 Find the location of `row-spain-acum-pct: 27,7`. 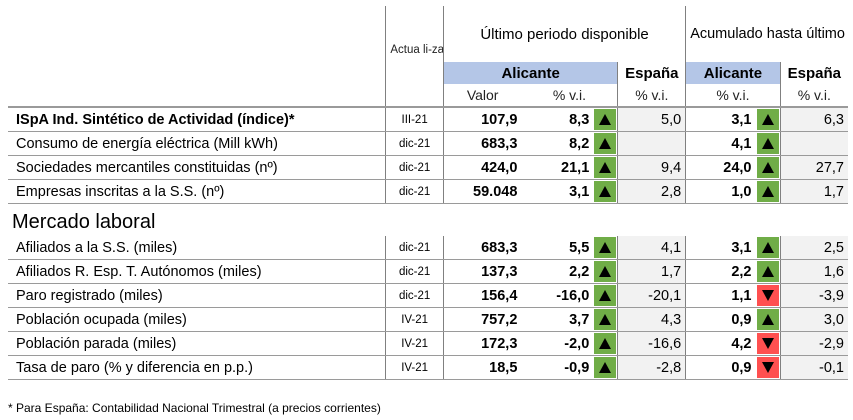

row-spain-acum-pct: 27,7 is located at coordinates (813, 167).